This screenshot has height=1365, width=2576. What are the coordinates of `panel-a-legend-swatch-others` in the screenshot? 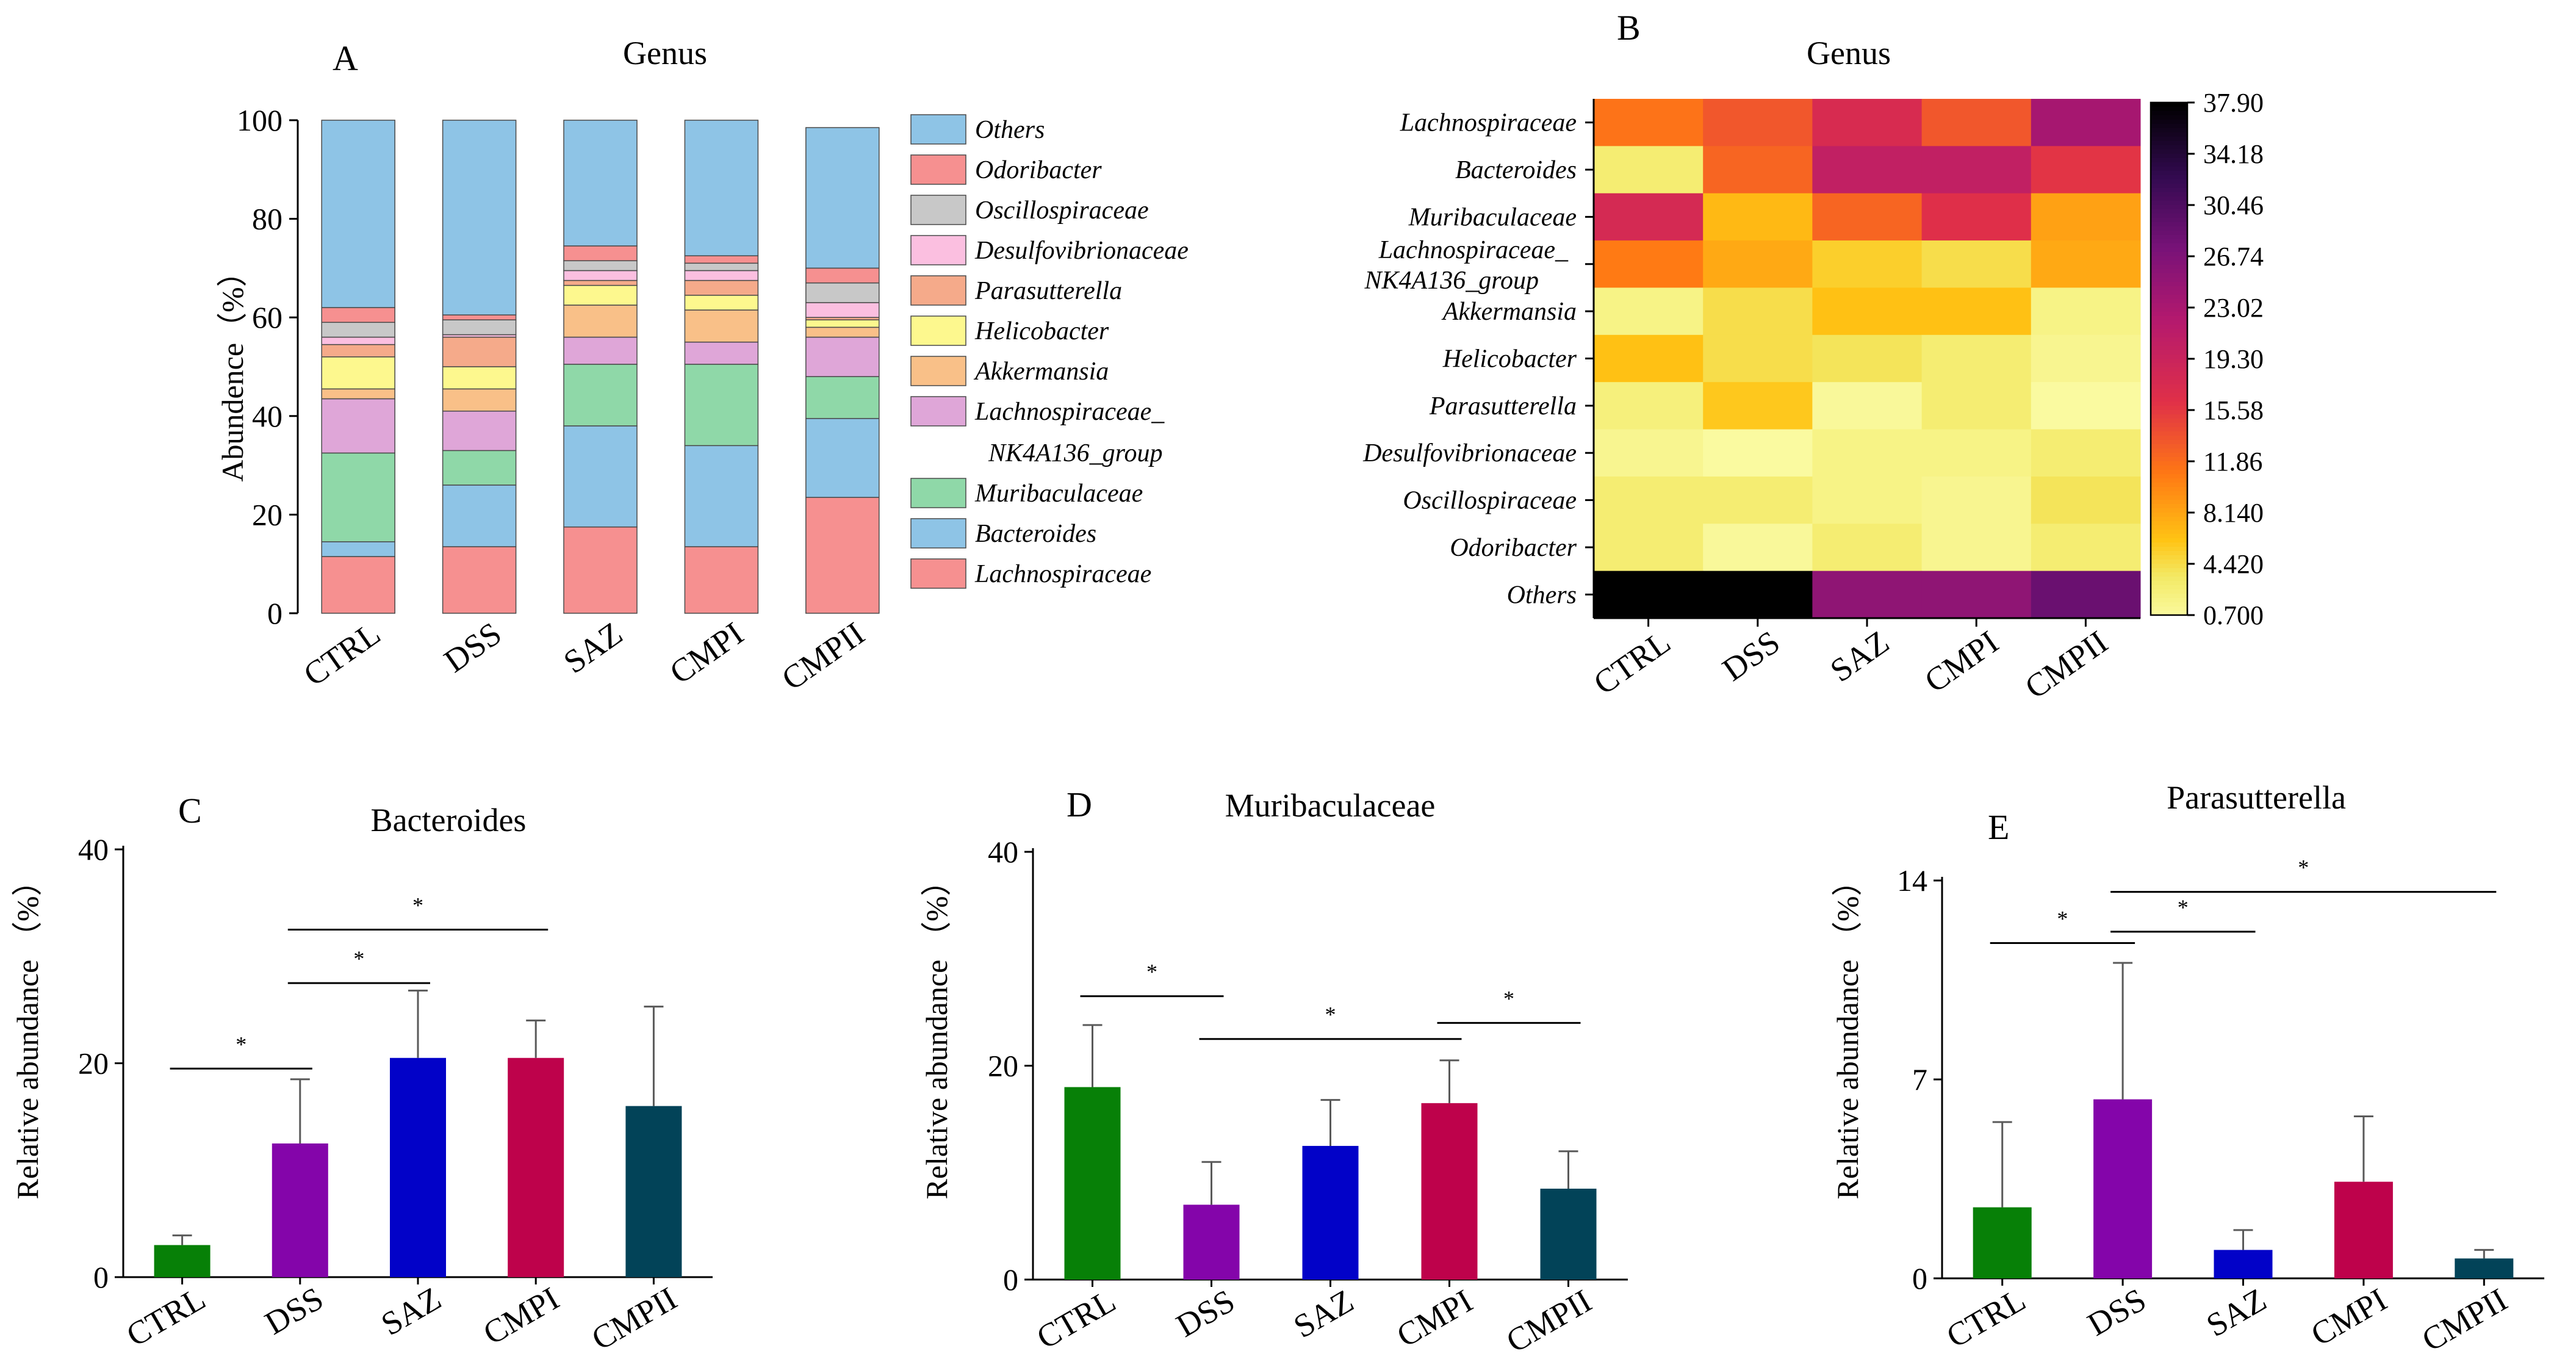 It's located at (938, 129).